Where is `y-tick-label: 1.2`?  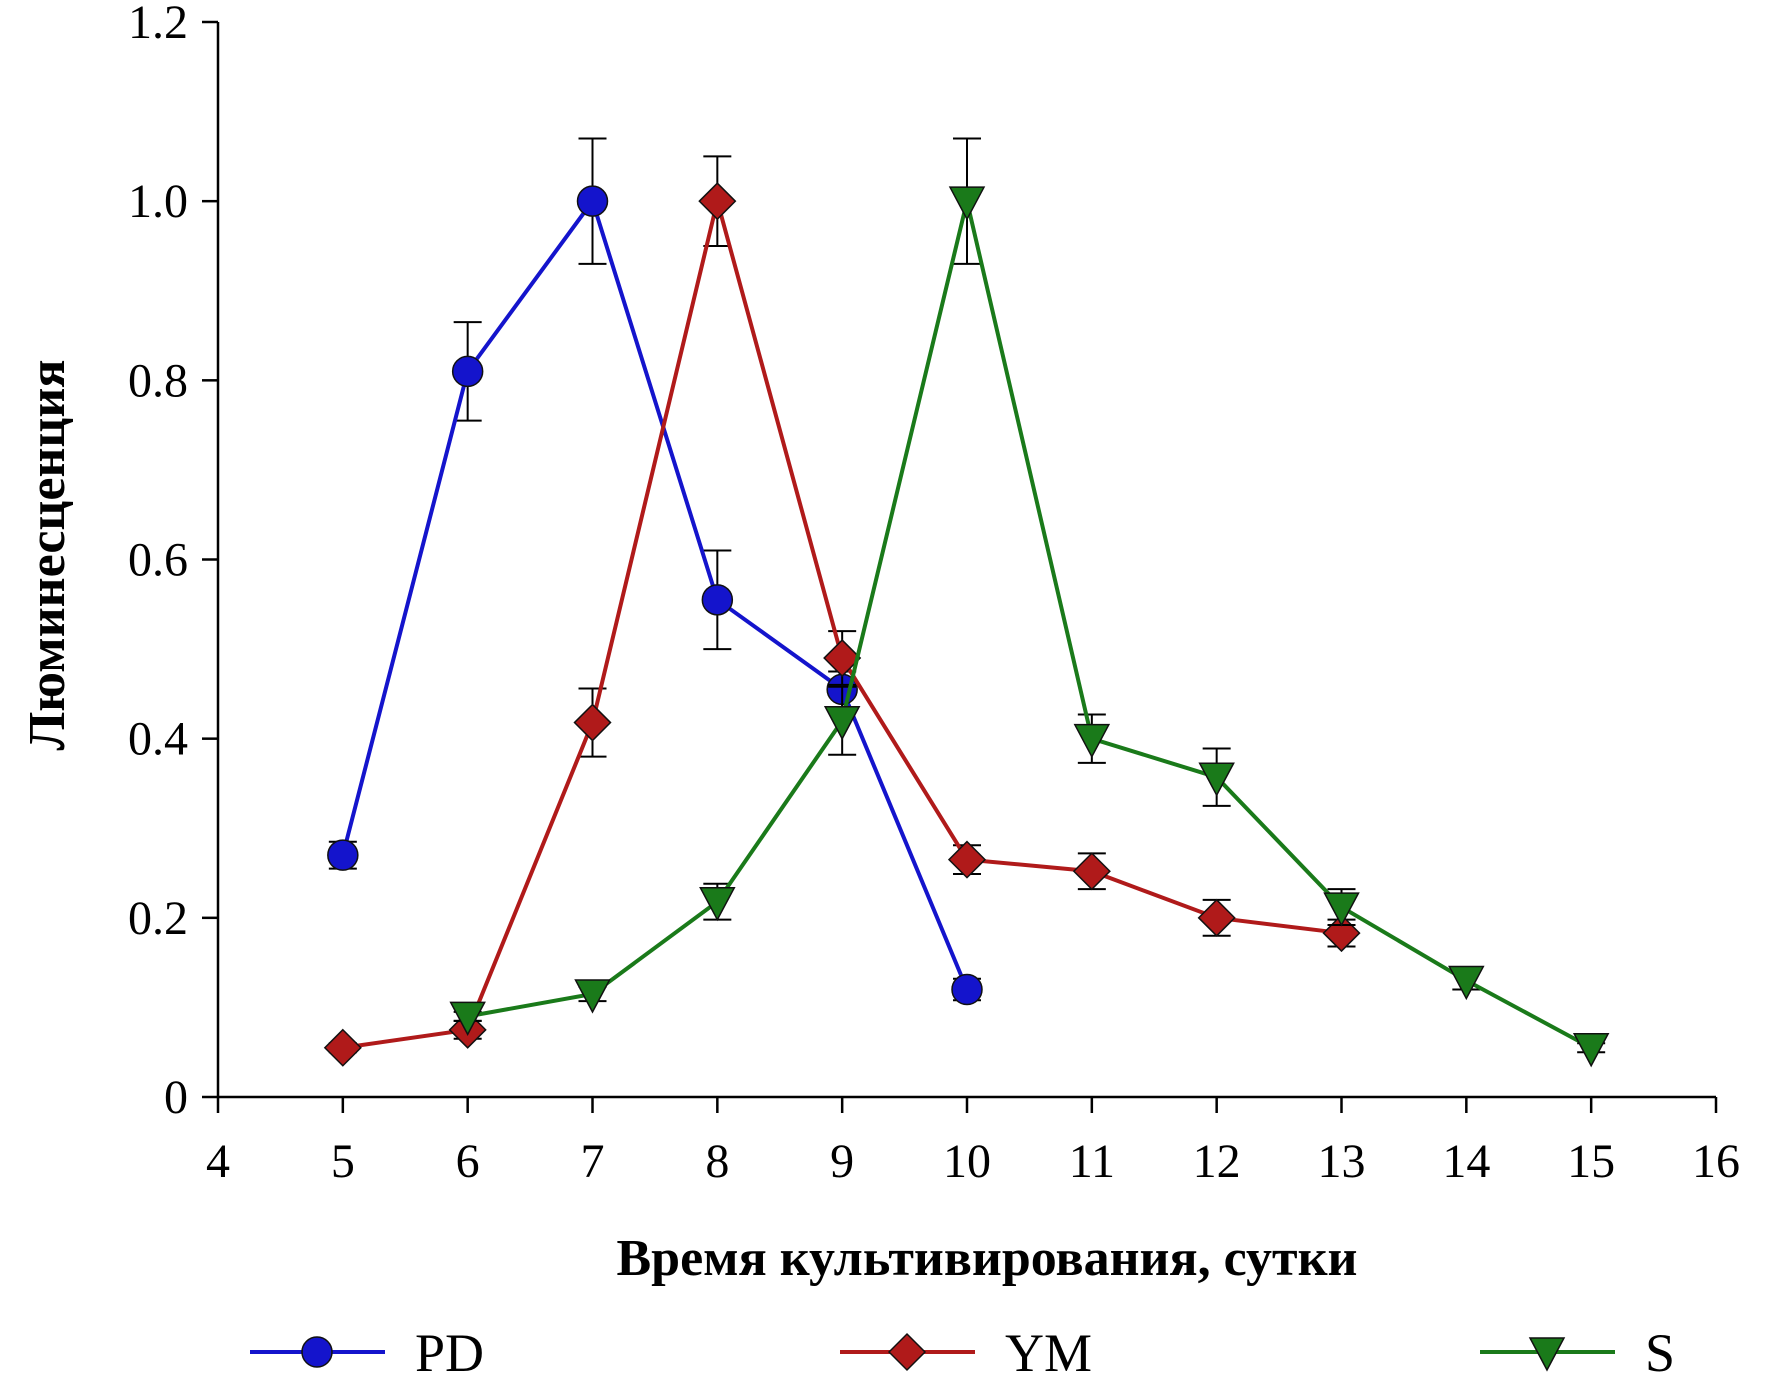 y-tick-label: 1.2 is located at coordinates (158, 24).